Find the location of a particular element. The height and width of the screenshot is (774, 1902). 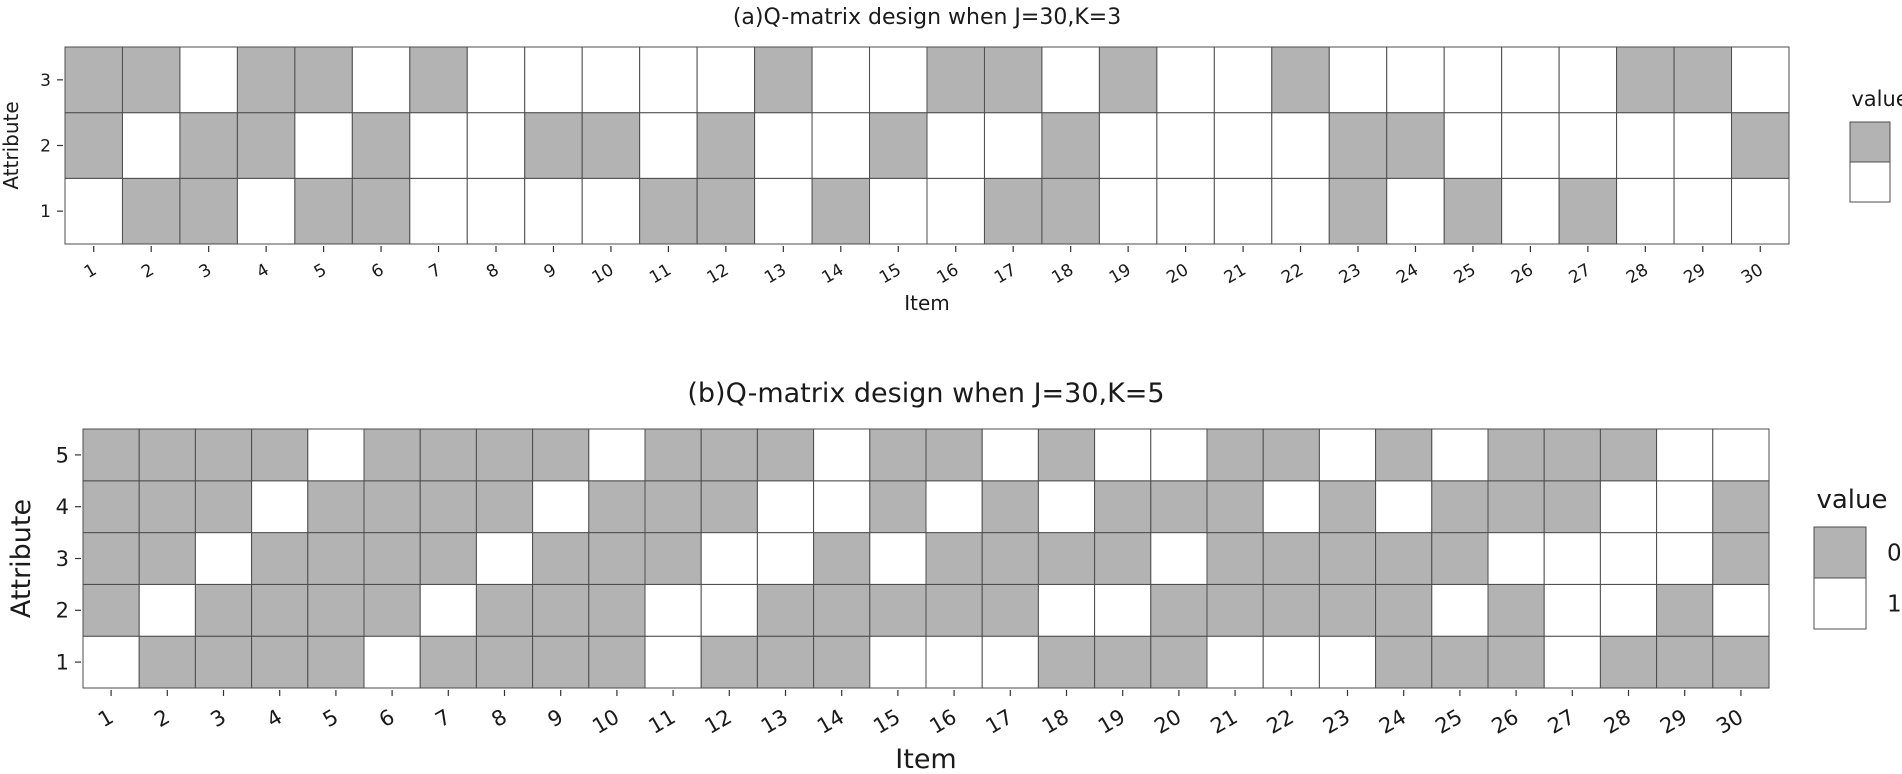

heatmap-cell-item1-attr4 is located at coordinates (111, 507).